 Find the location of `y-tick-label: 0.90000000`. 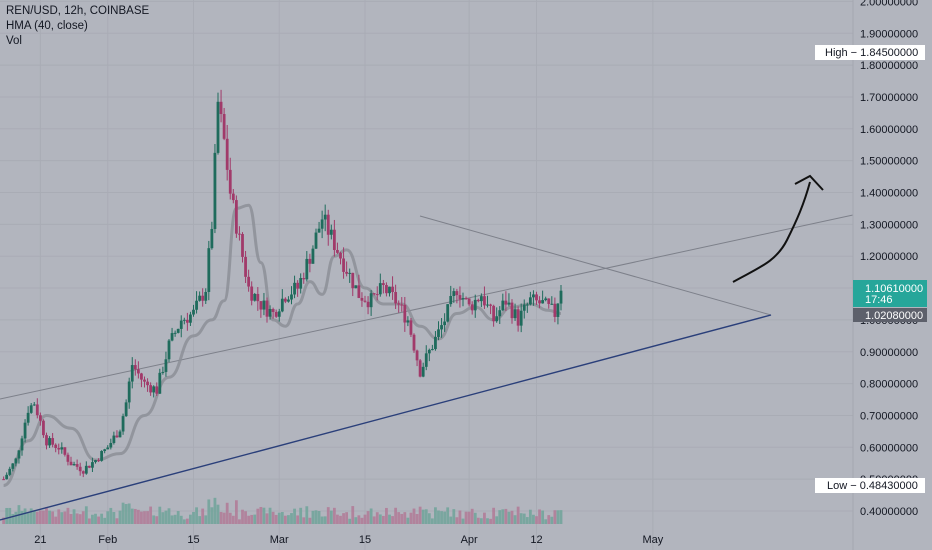

y-tick-label: 0.90000000 is located at coordinates (889, 353).